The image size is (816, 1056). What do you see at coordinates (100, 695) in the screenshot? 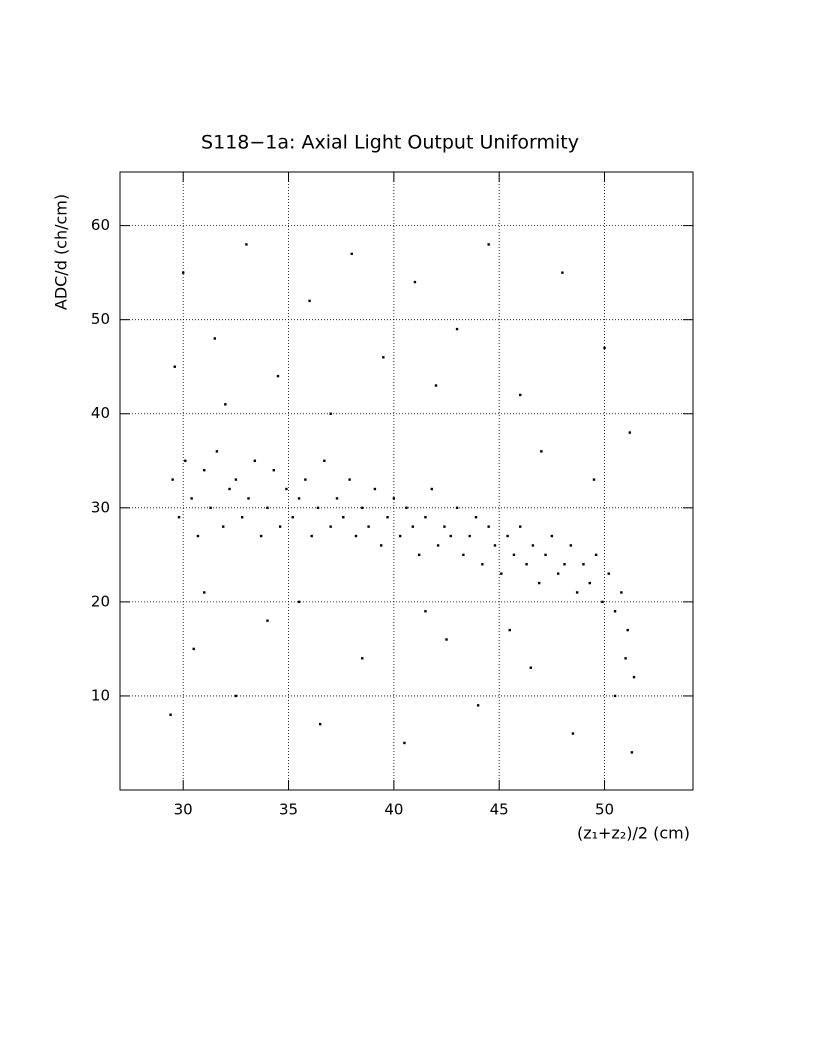
I see `y-tick-label: 10` at bounding box center [100, 695].